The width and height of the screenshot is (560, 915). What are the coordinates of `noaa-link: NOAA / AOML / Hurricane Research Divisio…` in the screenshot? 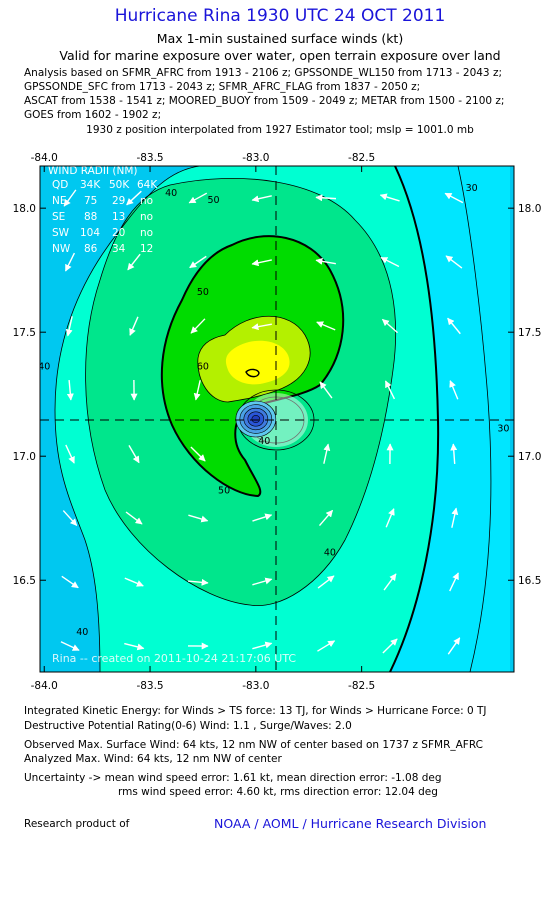 It's located at (350, 823).